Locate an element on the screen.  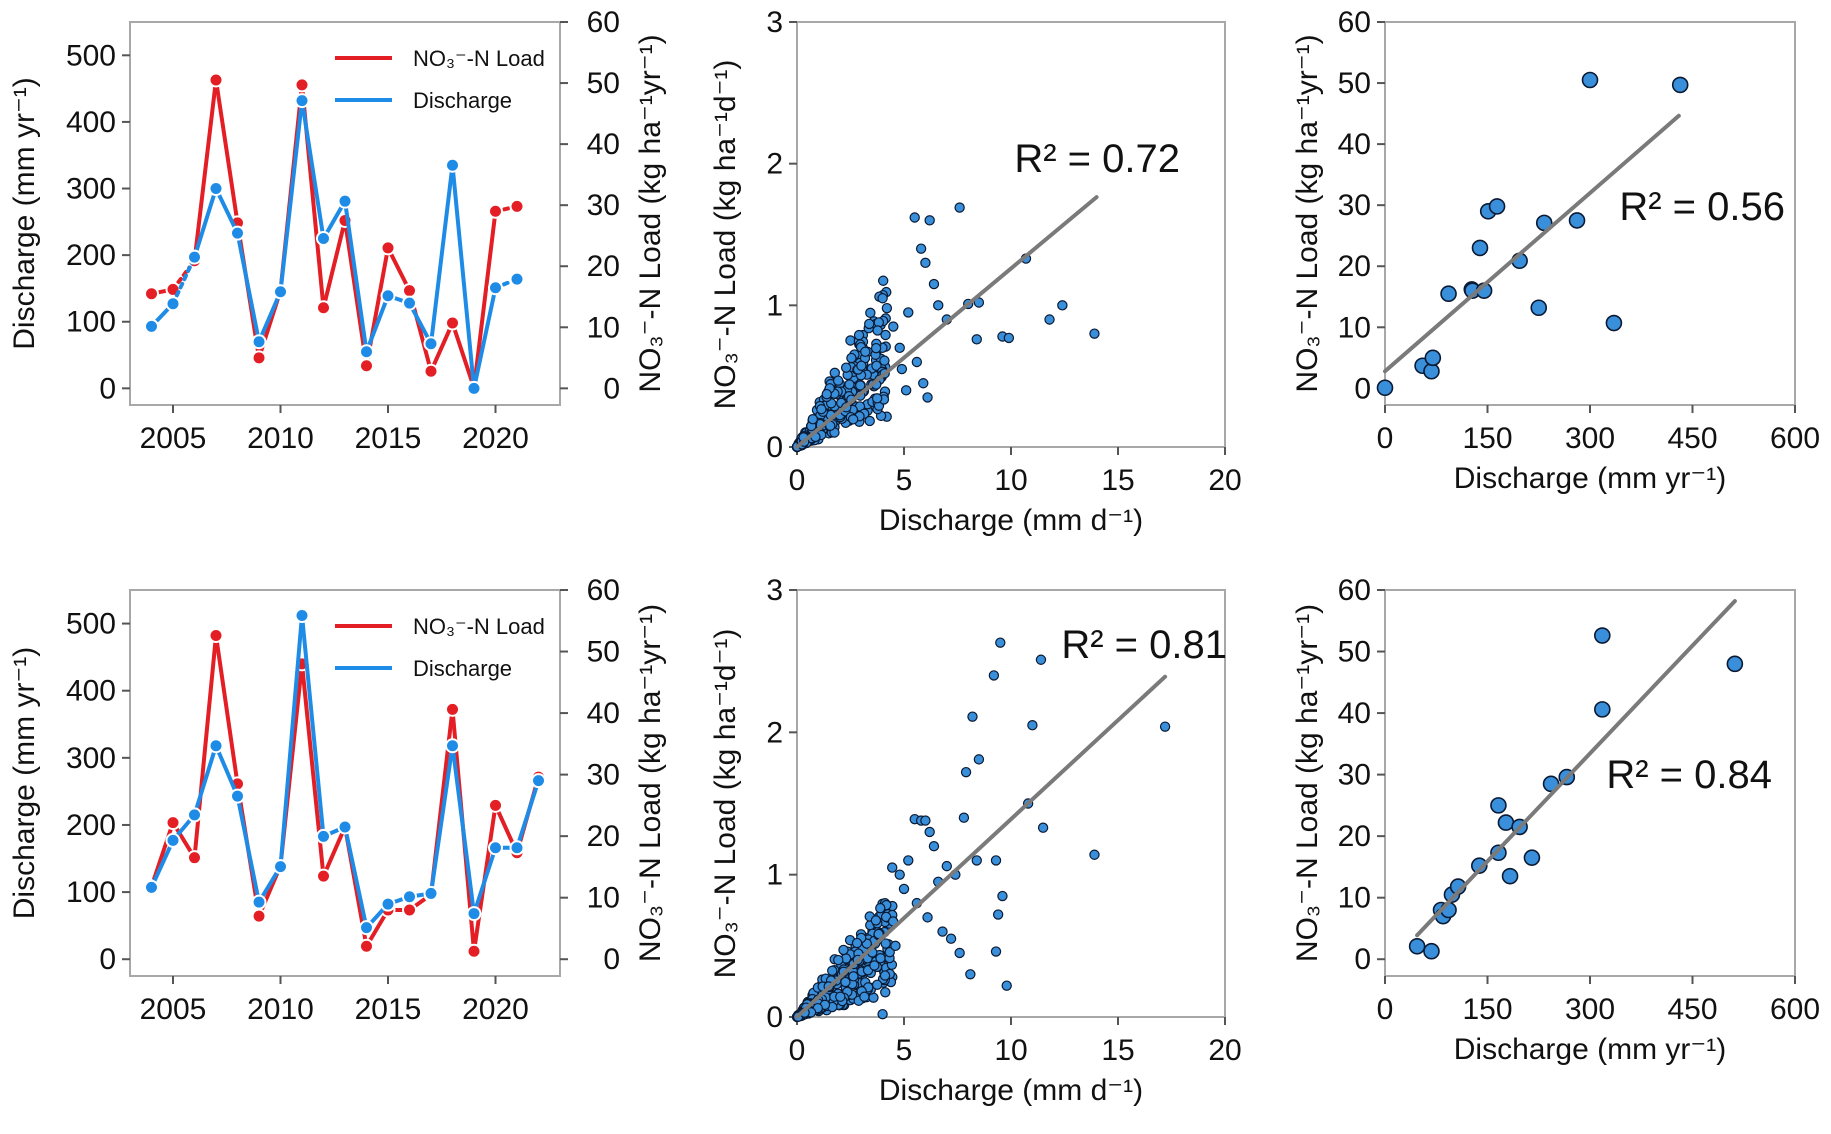
y2-tick-label: 40 is located at coordinates (603, 144).